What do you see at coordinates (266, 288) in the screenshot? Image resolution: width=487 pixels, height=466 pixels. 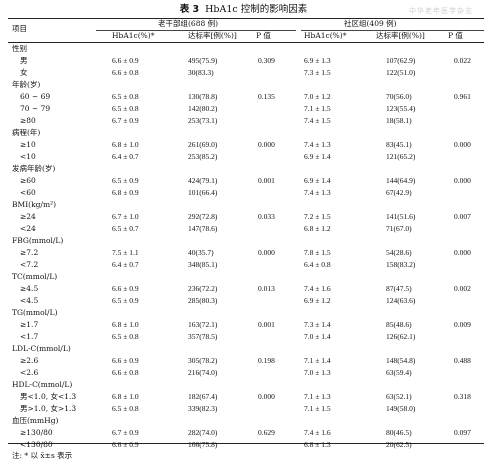 I see `table-cell: 0.013` at bounding box center [266, 288].